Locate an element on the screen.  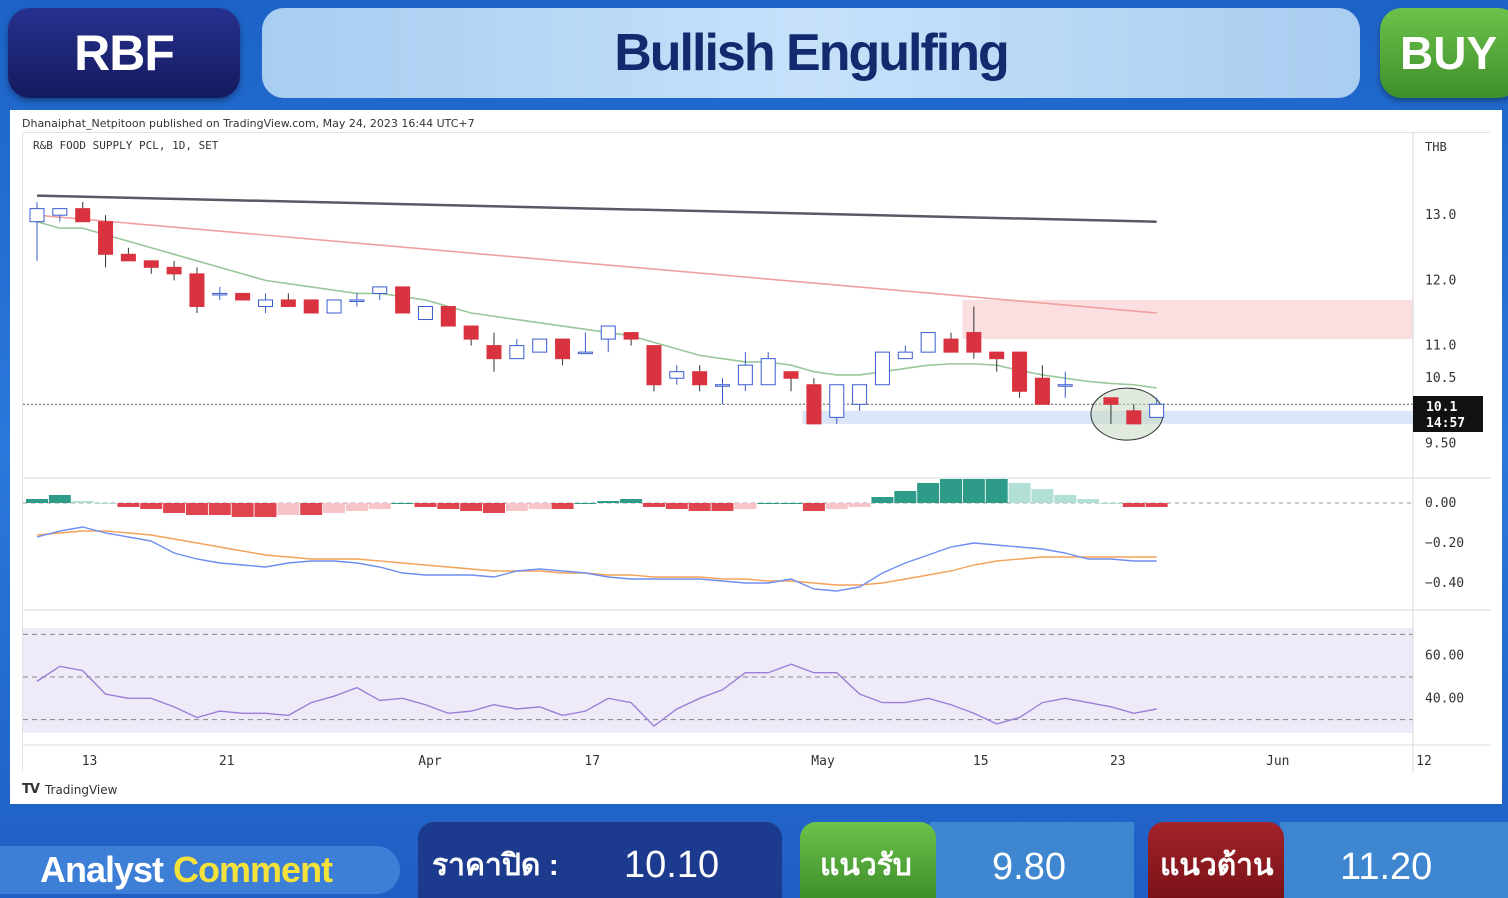
resistance-value-box is located at coordinates (1394, 860).